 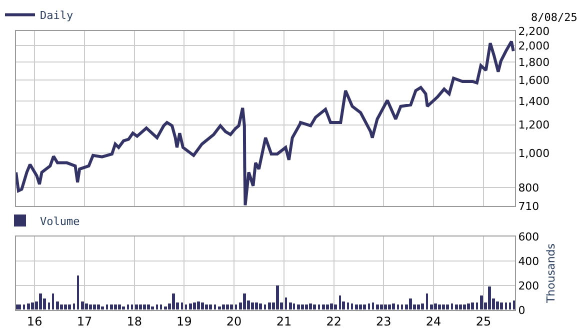 What do you see at coordinates (534, 125) in the screenshot?
I see `y-tick-label: 1,200` at bounding box center [534, 125].